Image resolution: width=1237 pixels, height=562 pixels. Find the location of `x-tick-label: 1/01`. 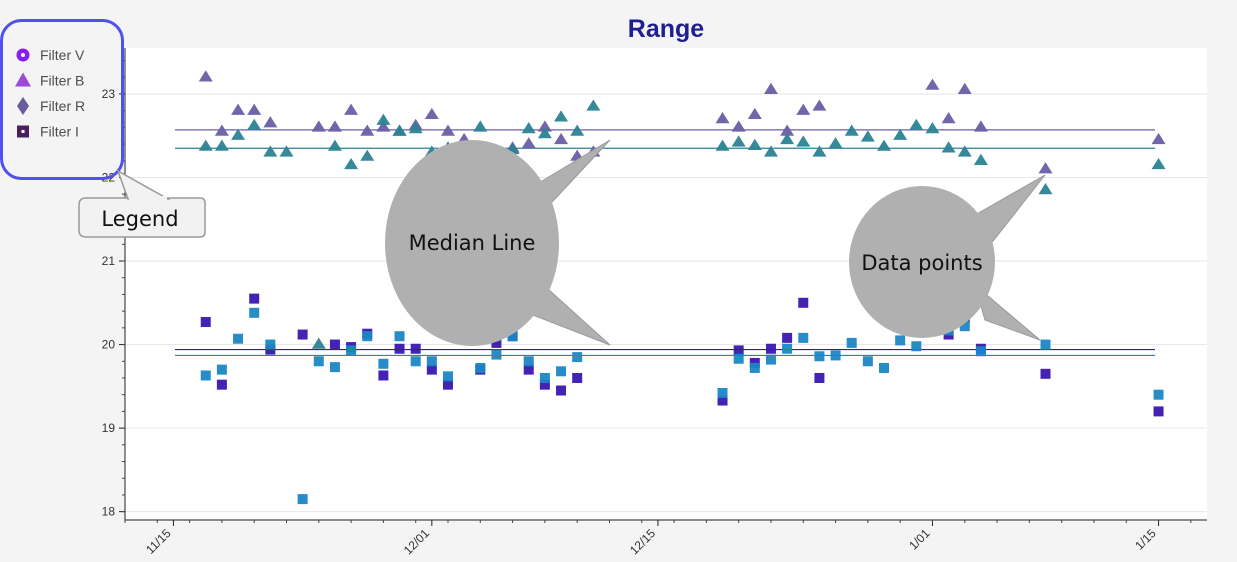

x-tick-label: 1/01 is located at coordinates (919, 539).